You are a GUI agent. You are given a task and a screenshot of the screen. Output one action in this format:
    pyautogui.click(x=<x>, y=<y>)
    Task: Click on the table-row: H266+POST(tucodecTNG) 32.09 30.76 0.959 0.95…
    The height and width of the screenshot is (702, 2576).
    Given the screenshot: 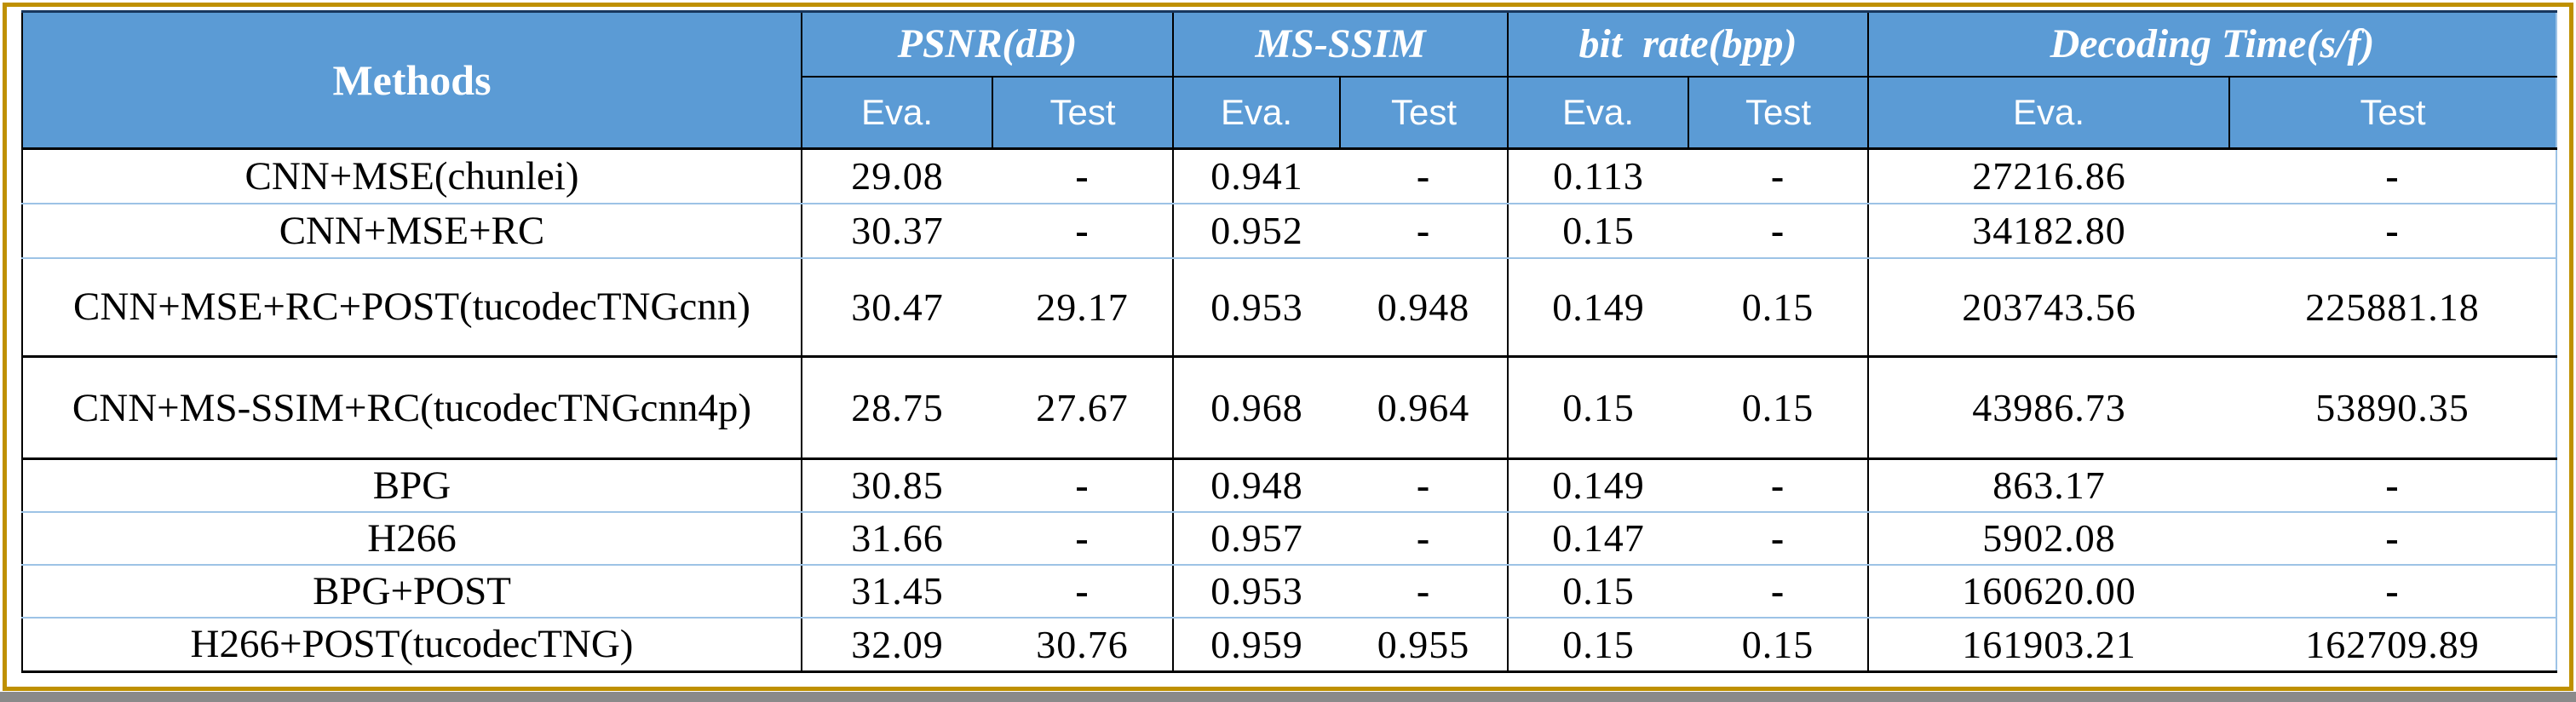 What is the action you would take?
    pyautogui.click(x=1289, y=644)
    